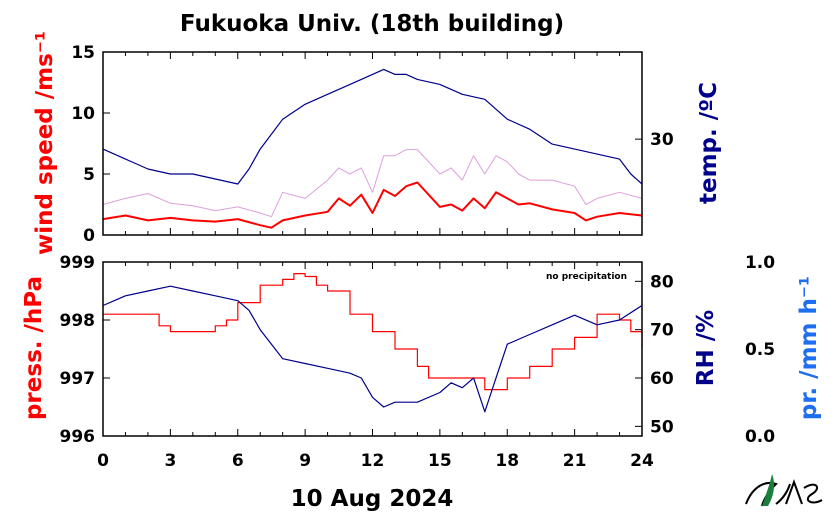  Describe the element at coordinates (642, 461) in the screenshot. I see `x-tick-label: 24` at that location.